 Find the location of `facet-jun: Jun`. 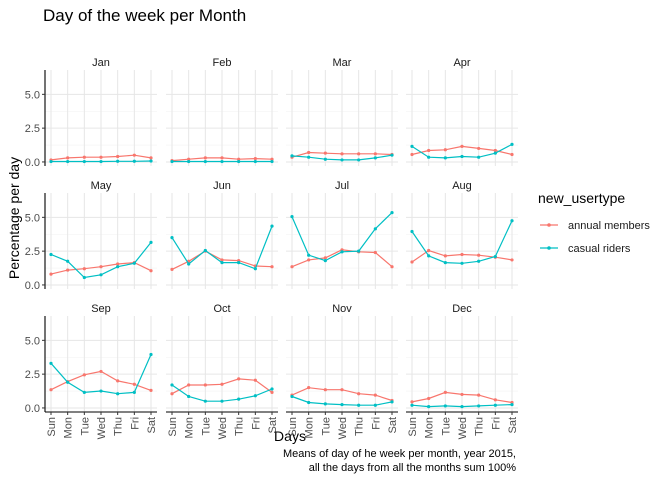

facet-jun: Jun is located at coordinates (222, 234).